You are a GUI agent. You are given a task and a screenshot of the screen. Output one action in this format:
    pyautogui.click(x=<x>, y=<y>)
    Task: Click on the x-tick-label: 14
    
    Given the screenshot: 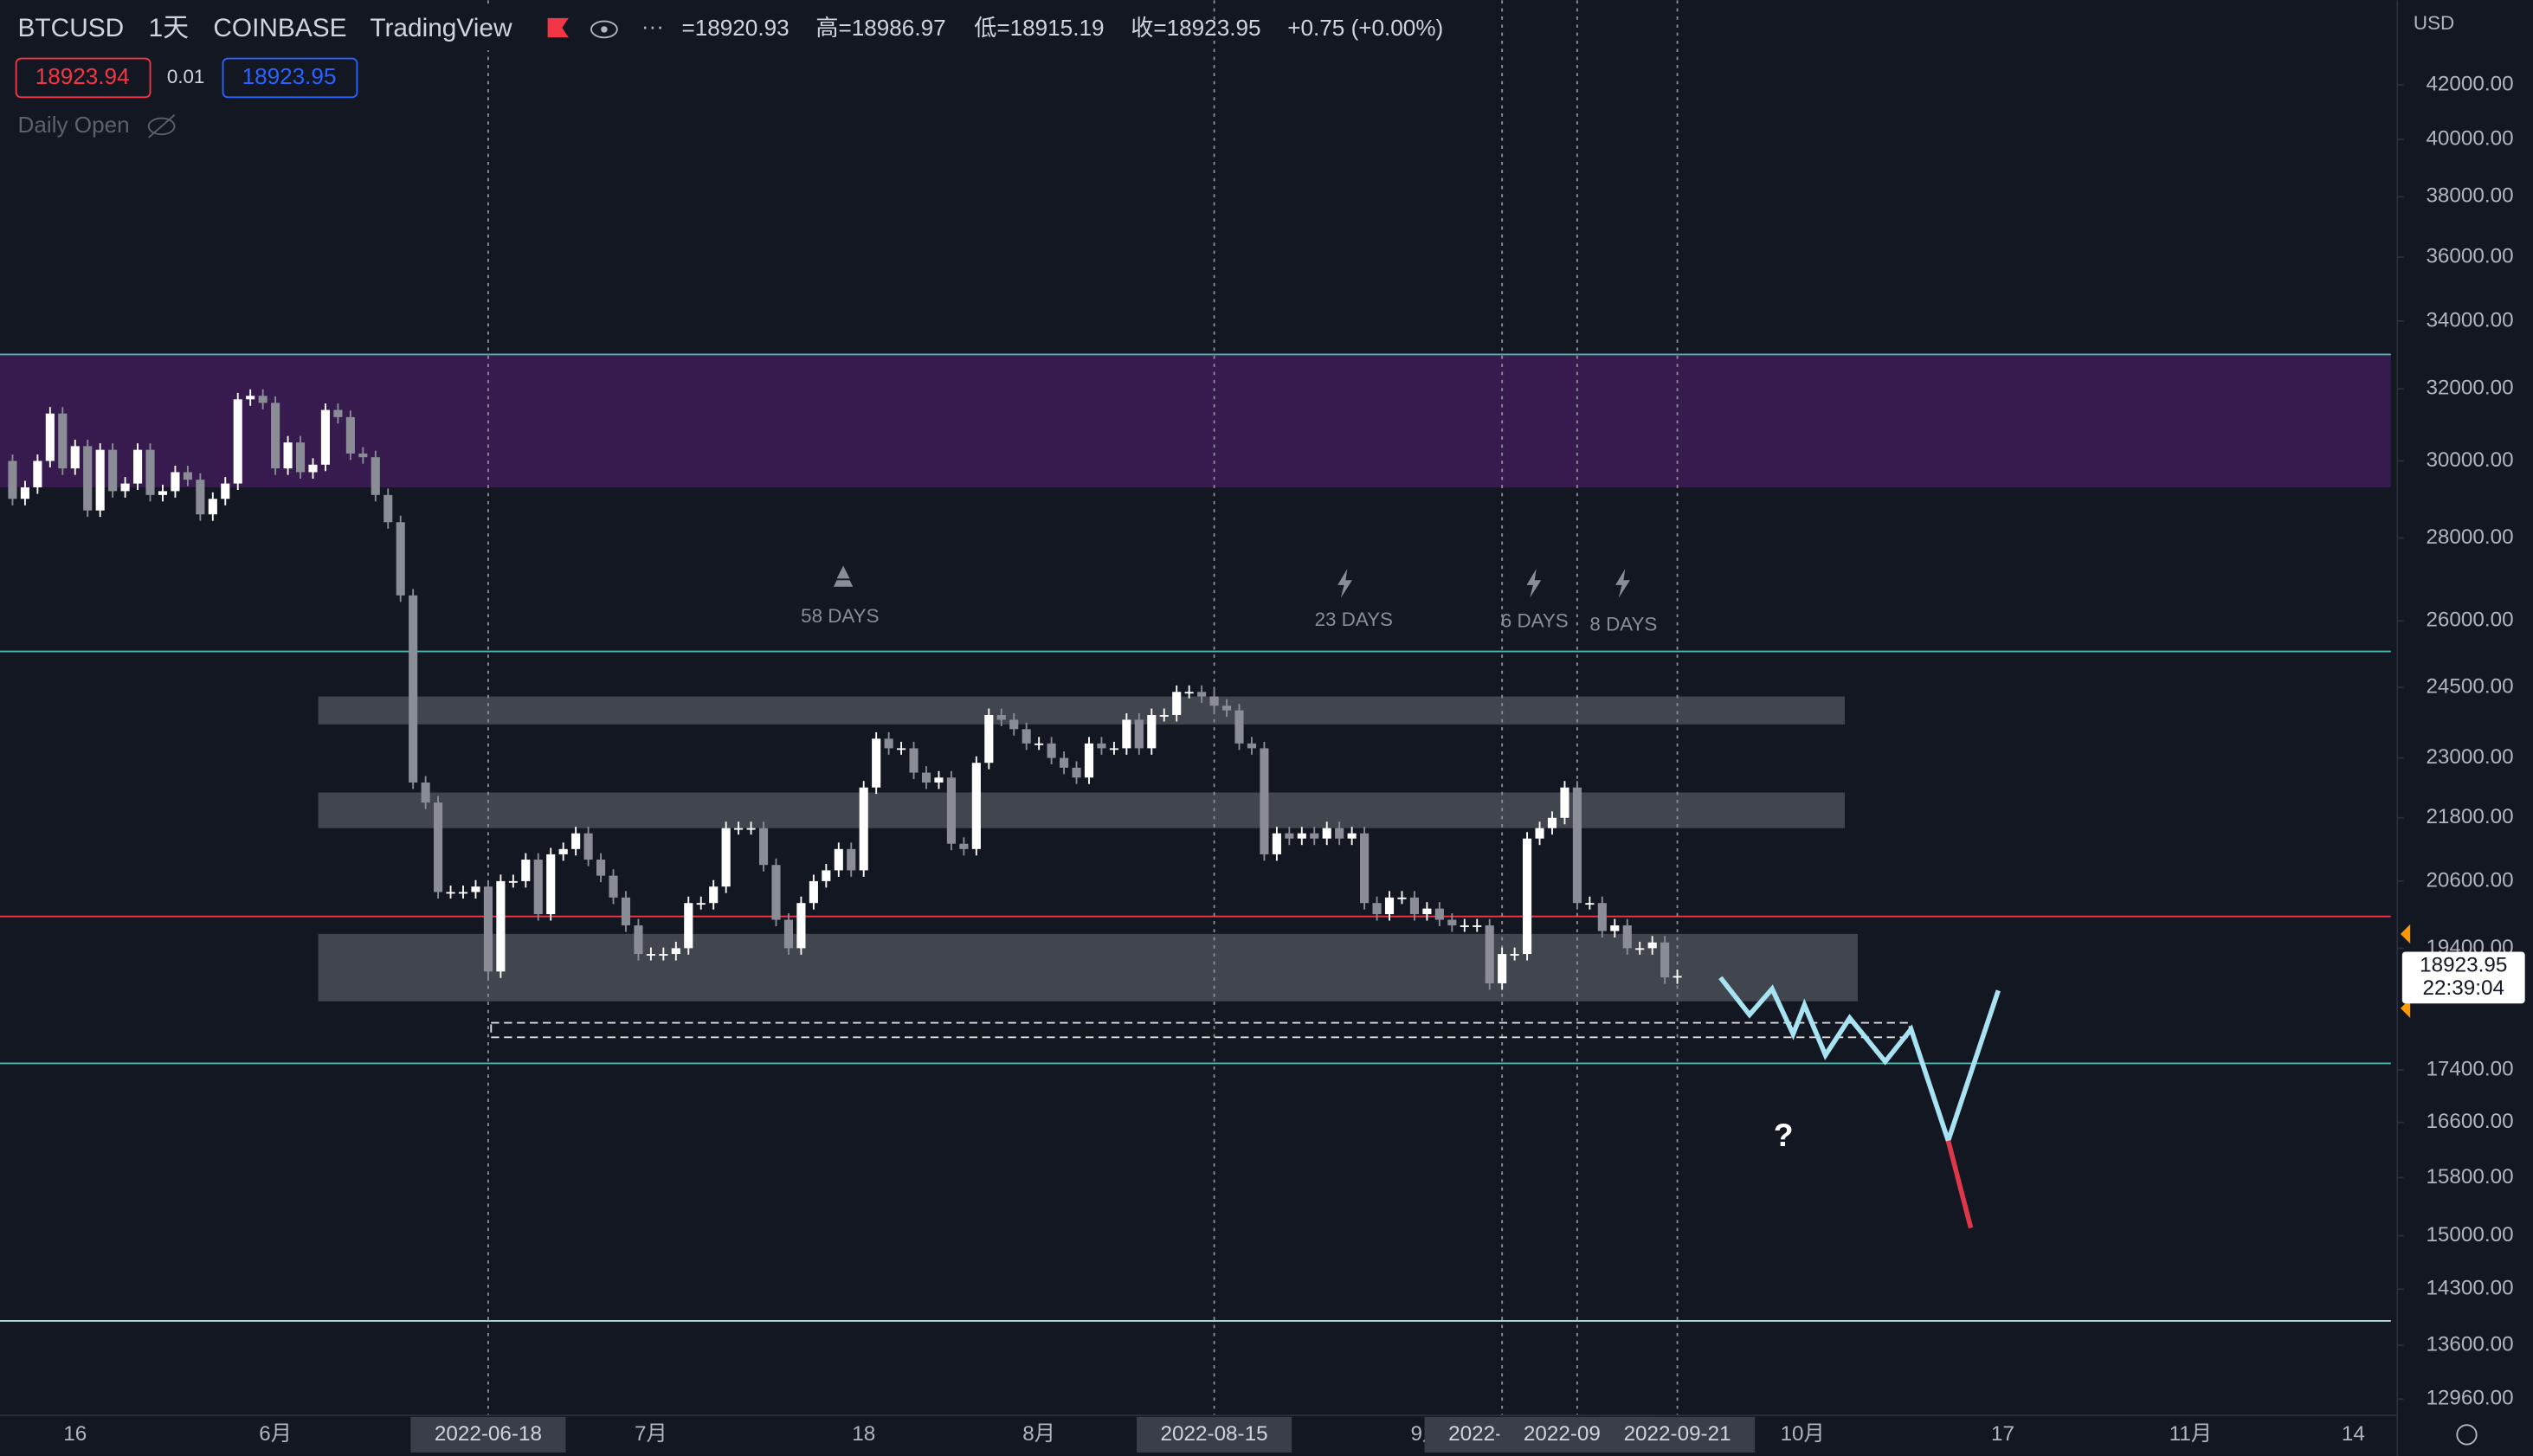 What is the action you would take?
    pyautogui.click(x=2353, y=1434)
    